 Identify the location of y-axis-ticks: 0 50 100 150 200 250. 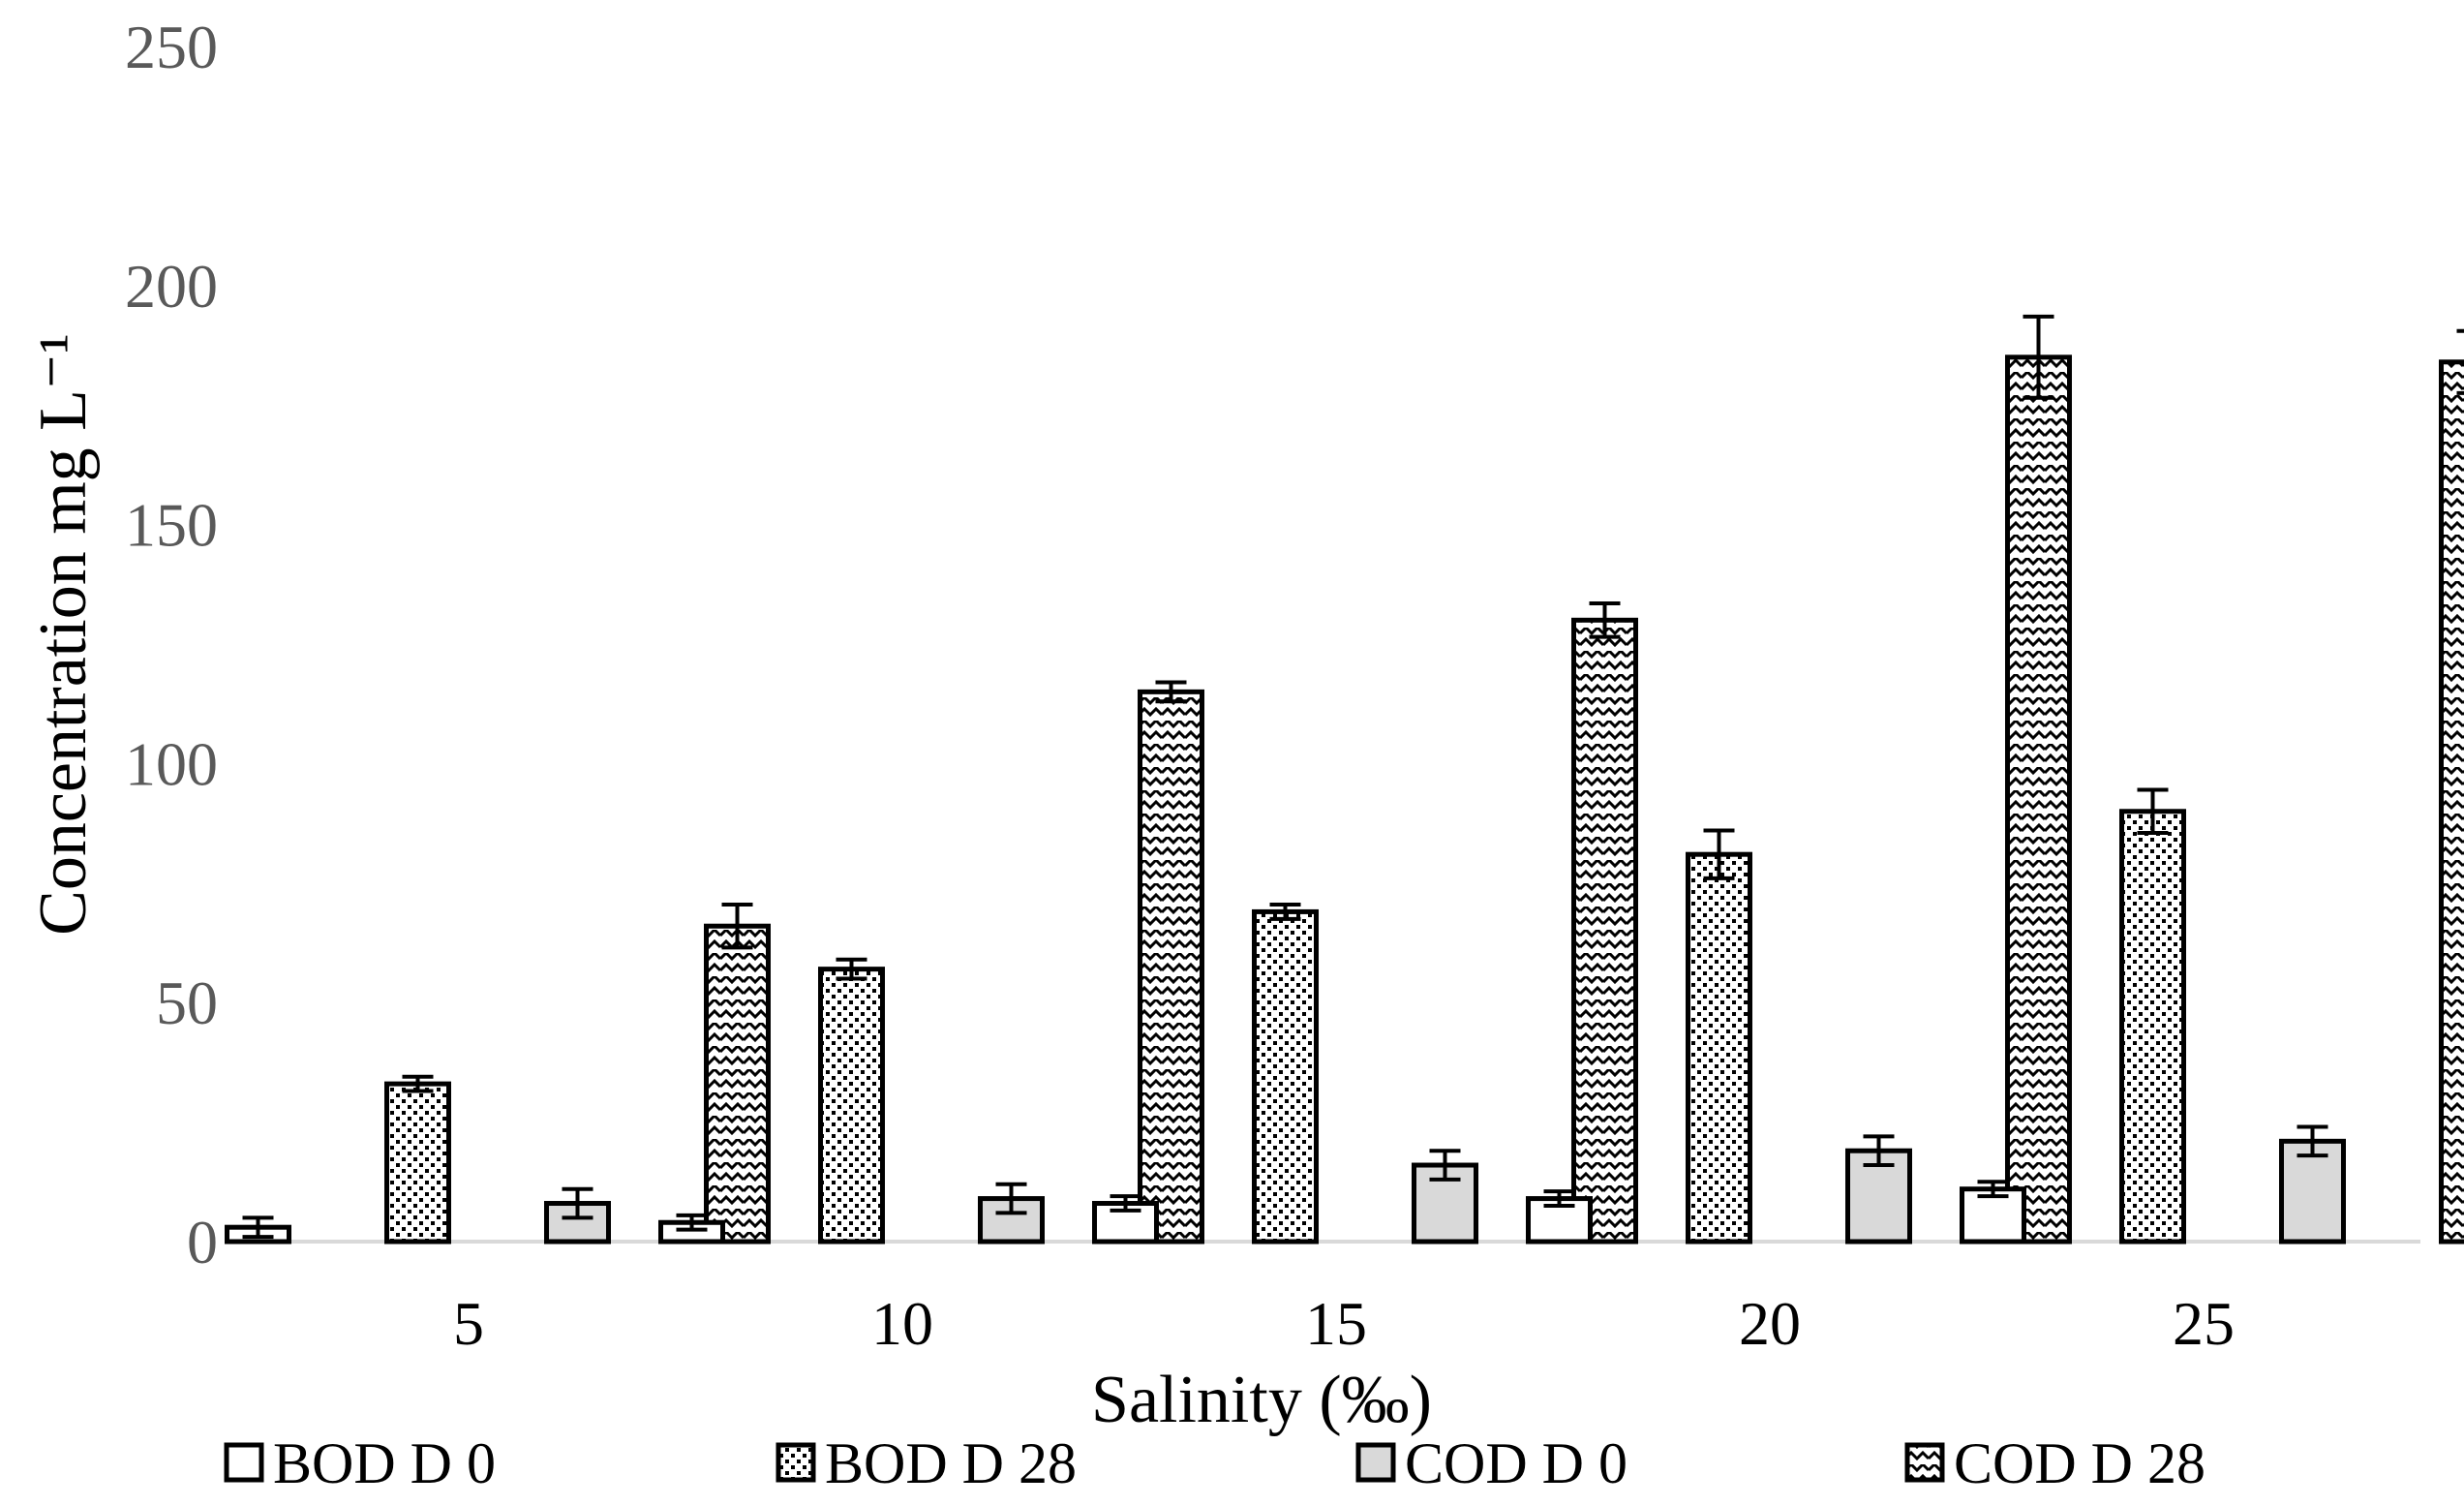
(171, 644).